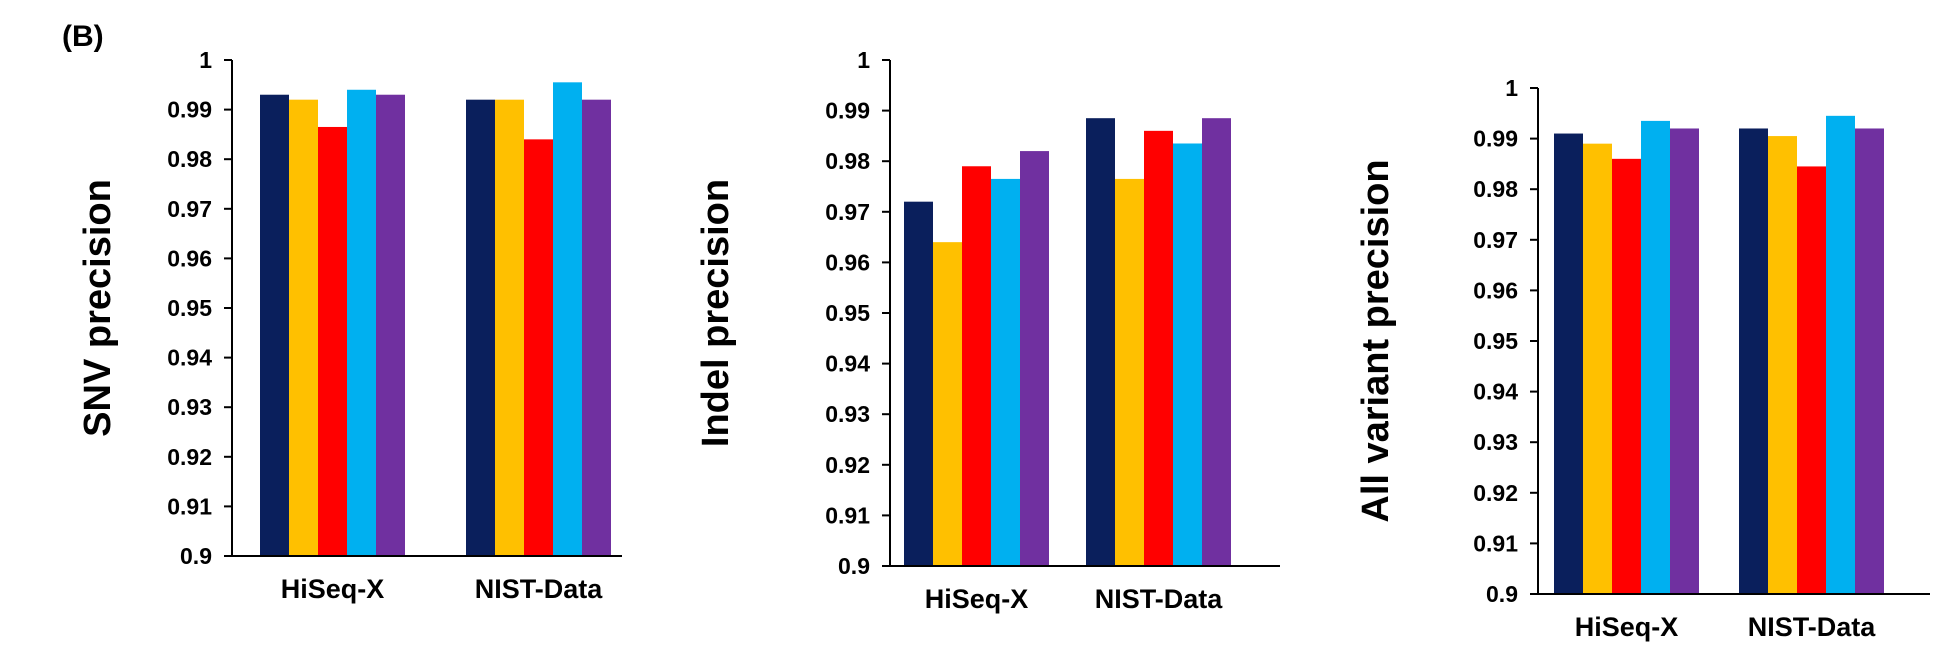 The image size is (1940, 670). Describe the element at coordinates (98, 308) in the screenshot. I see `y-axis-title: SNV precision` at that location.